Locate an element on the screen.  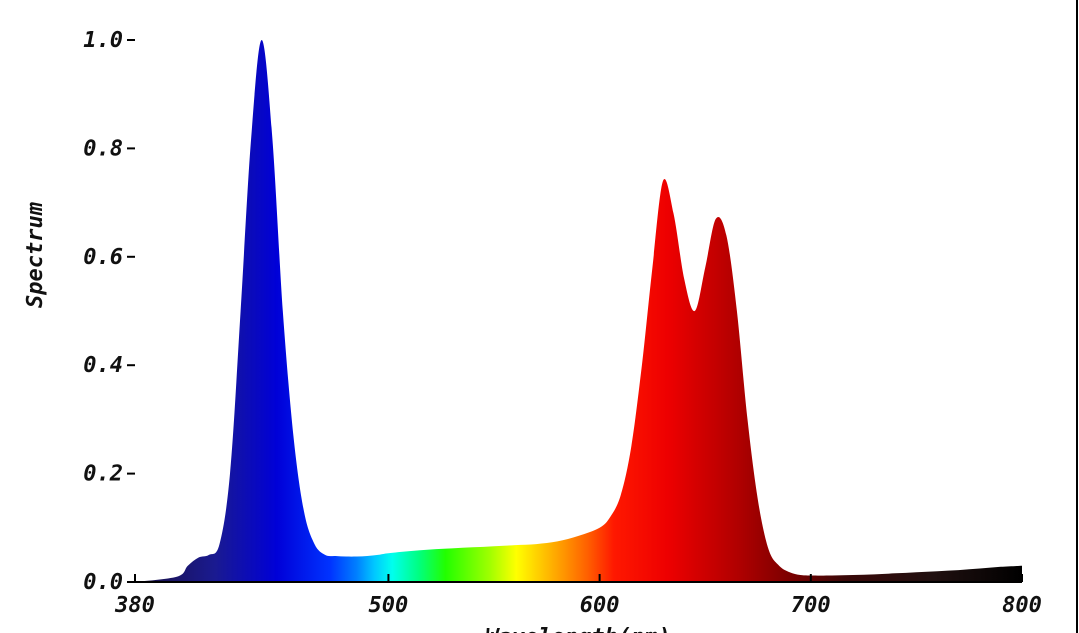
y-tick-label: 0.0 is located at coordinates (103, 582).